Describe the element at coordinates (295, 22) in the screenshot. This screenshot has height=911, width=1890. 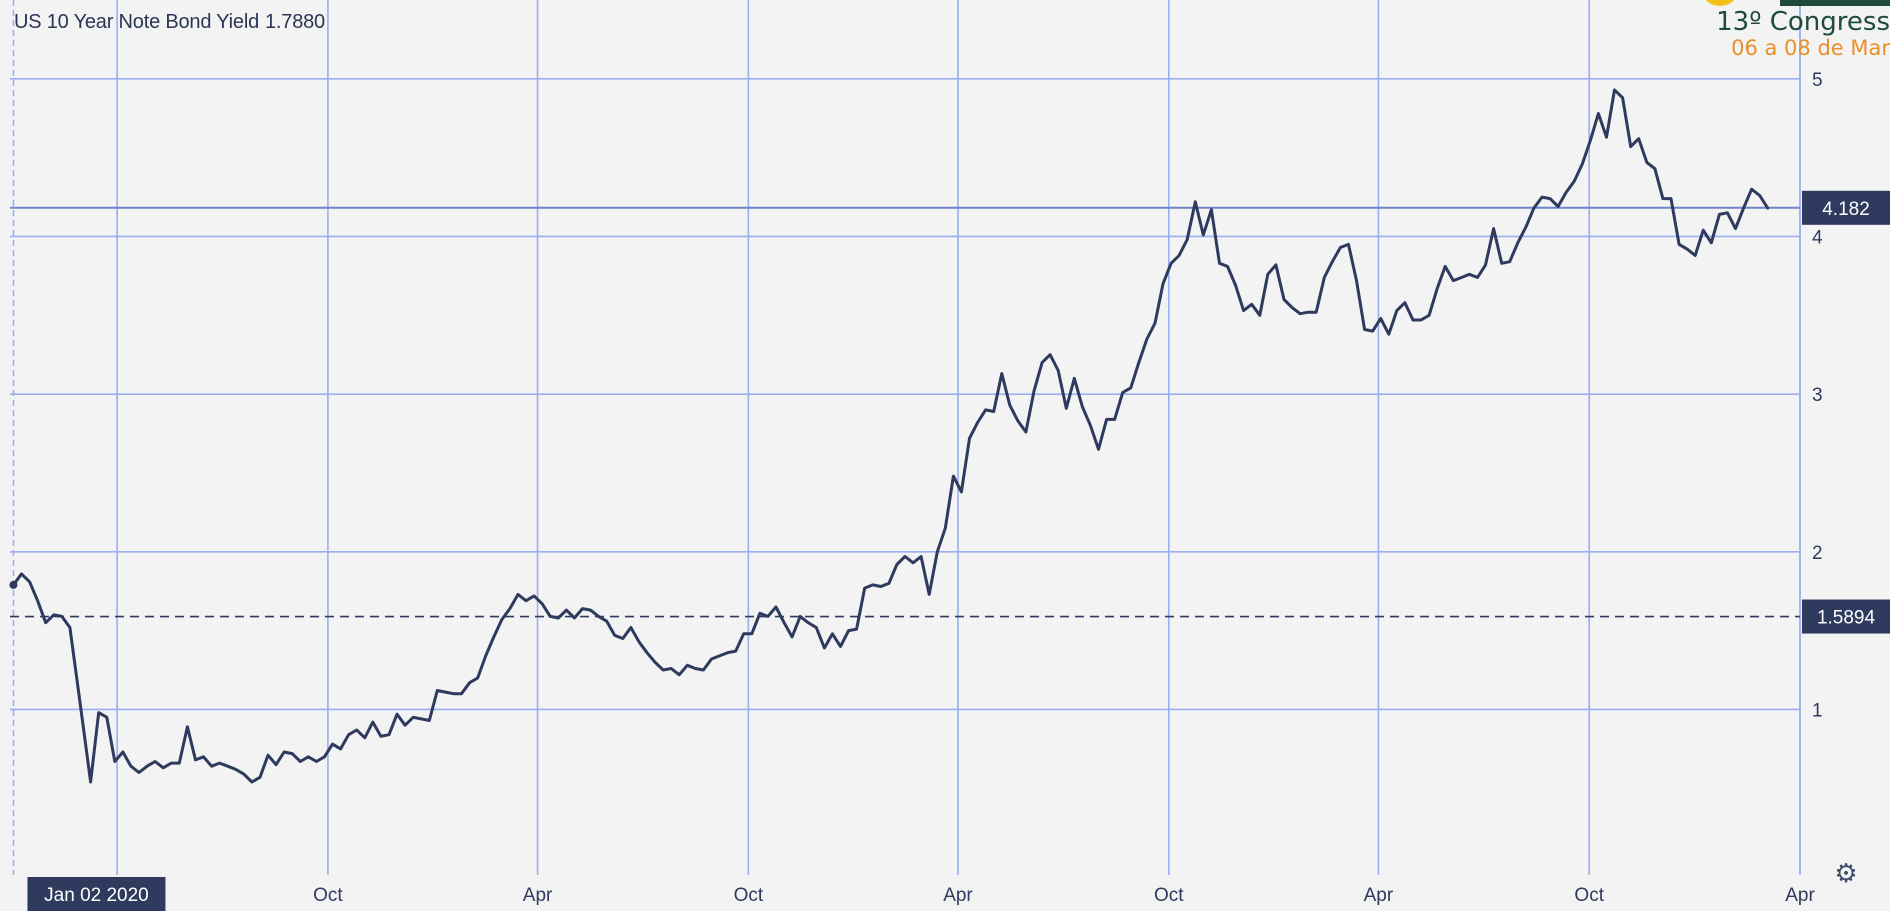
I see `chart-title-value: 1.7880` at that location.